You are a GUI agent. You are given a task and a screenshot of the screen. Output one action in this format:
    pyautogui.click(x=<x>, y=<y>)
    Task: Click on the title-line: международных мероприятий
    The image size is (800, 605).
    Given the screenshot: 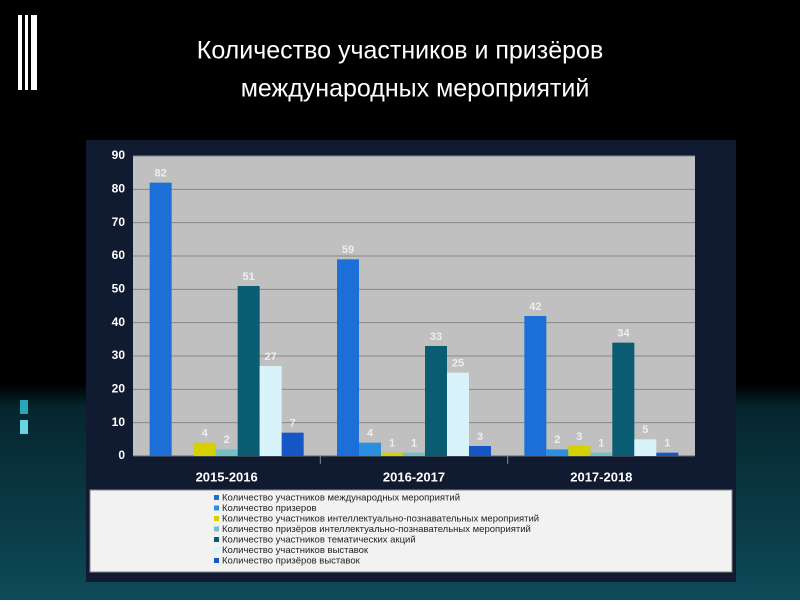 What is the action you would take?
    pyautogui.click(x=415, y=89)
    